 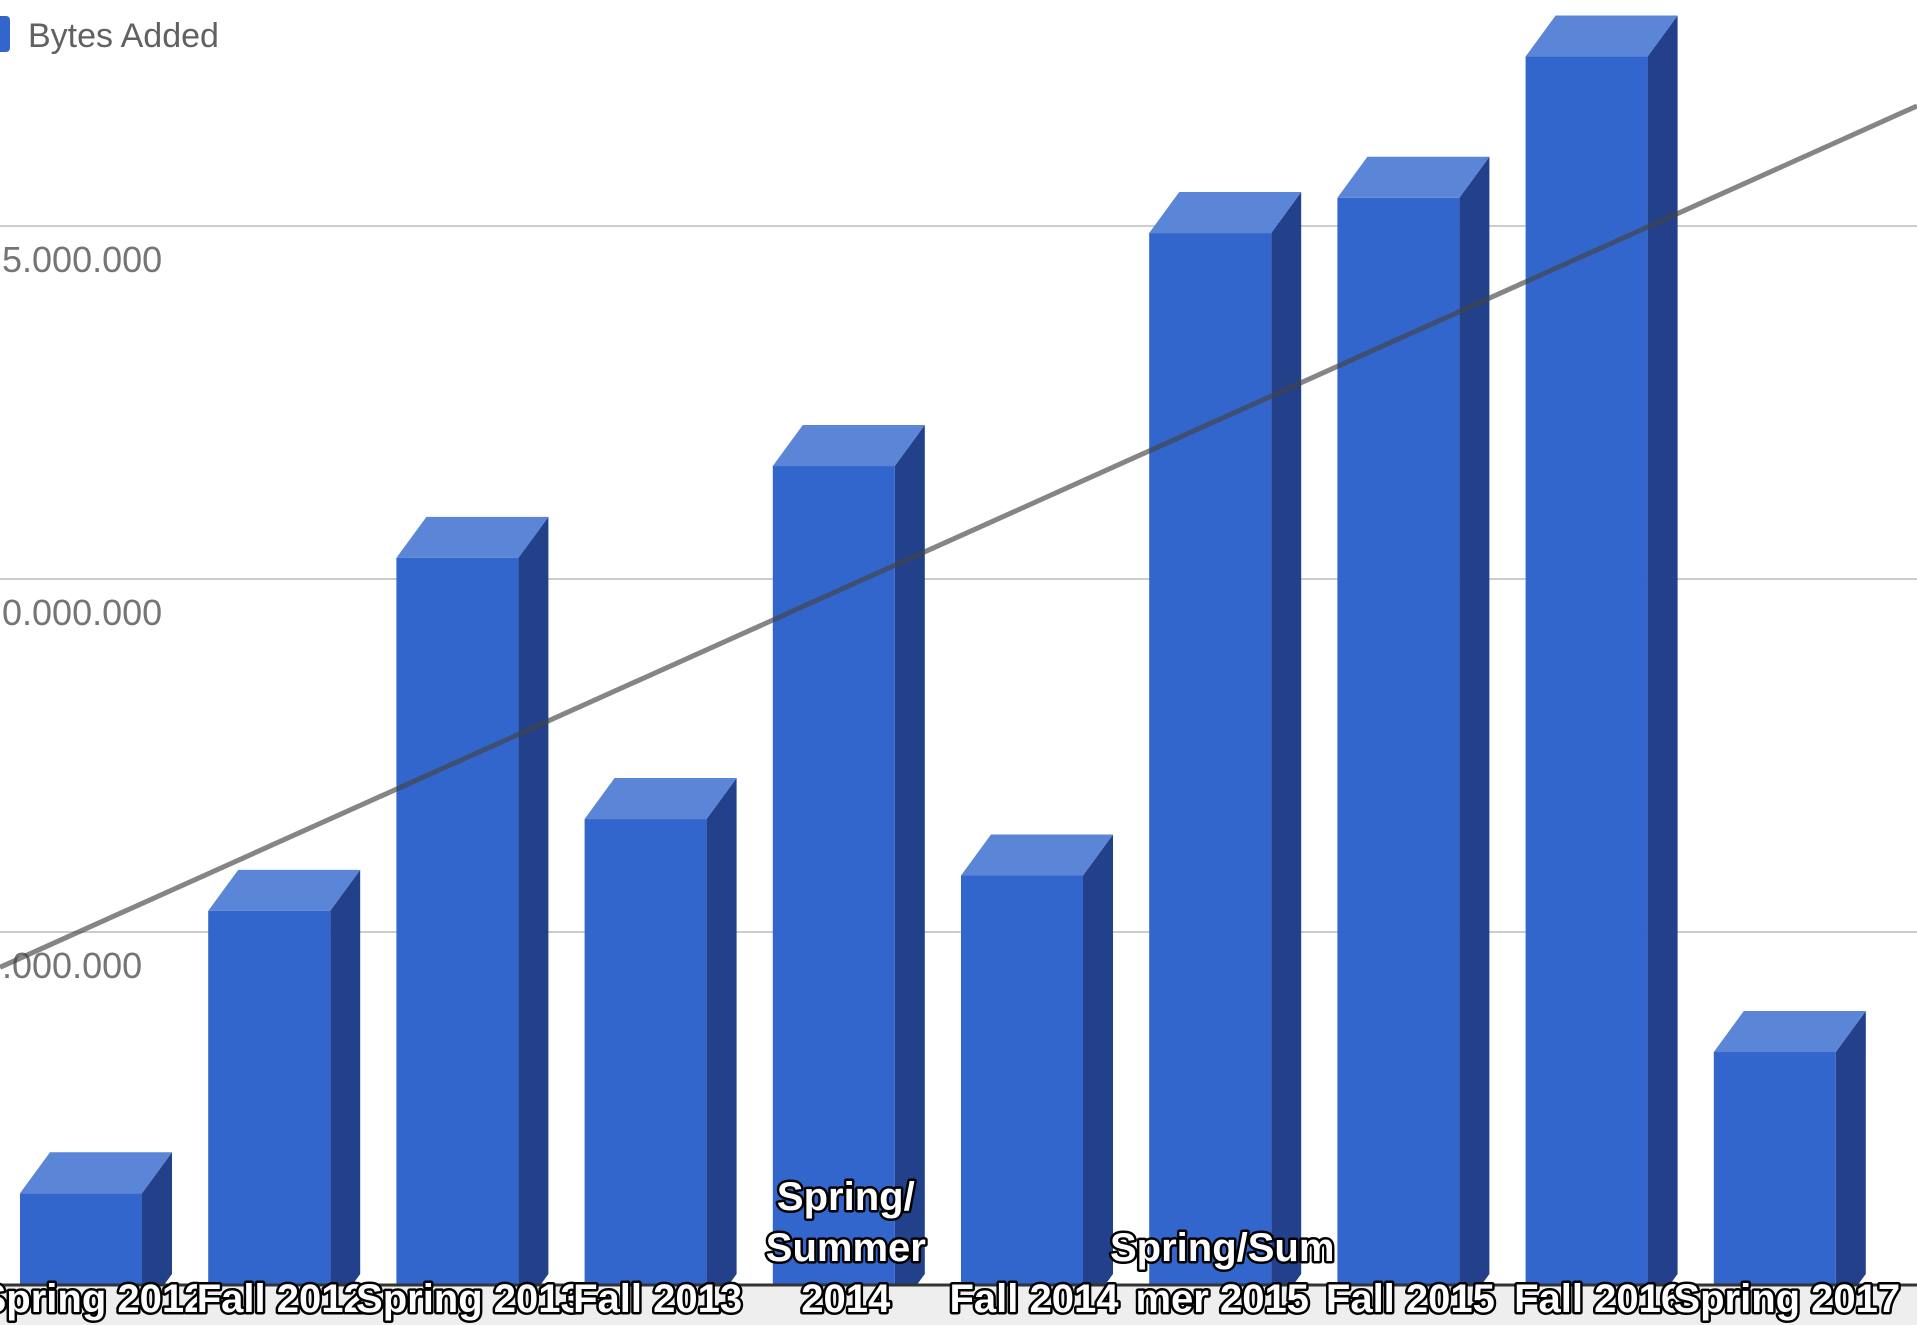 I want to click on x-tick-label-line: Spring/Sum, so click(x=1222, y=1248).